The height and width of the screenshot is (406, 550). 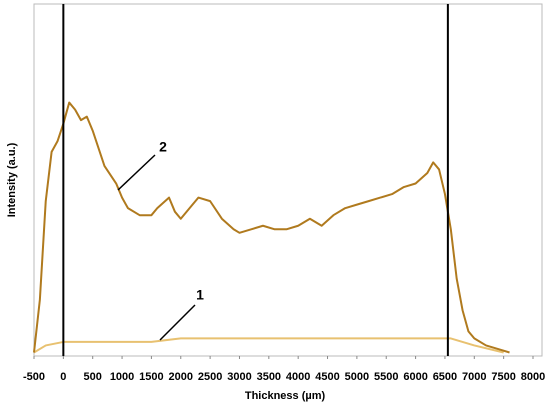 I want to click on x-tick-label: 2000, so click(x=181, y=377).